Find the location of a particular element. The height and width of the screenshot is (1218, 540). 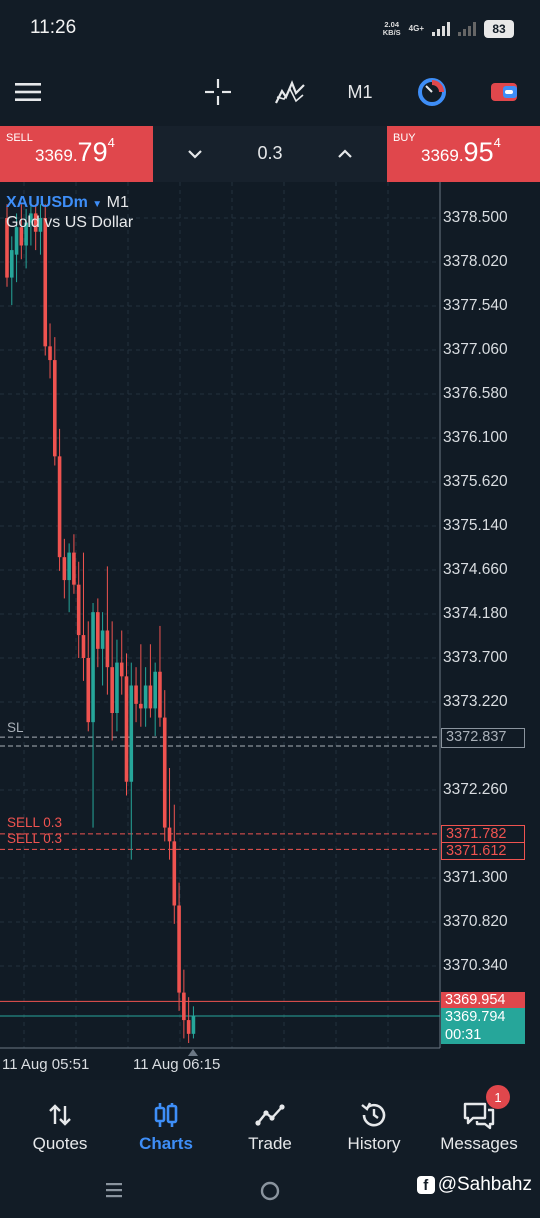

sell-order-label: SELL 0.3 is located at coordinates (35, 838).